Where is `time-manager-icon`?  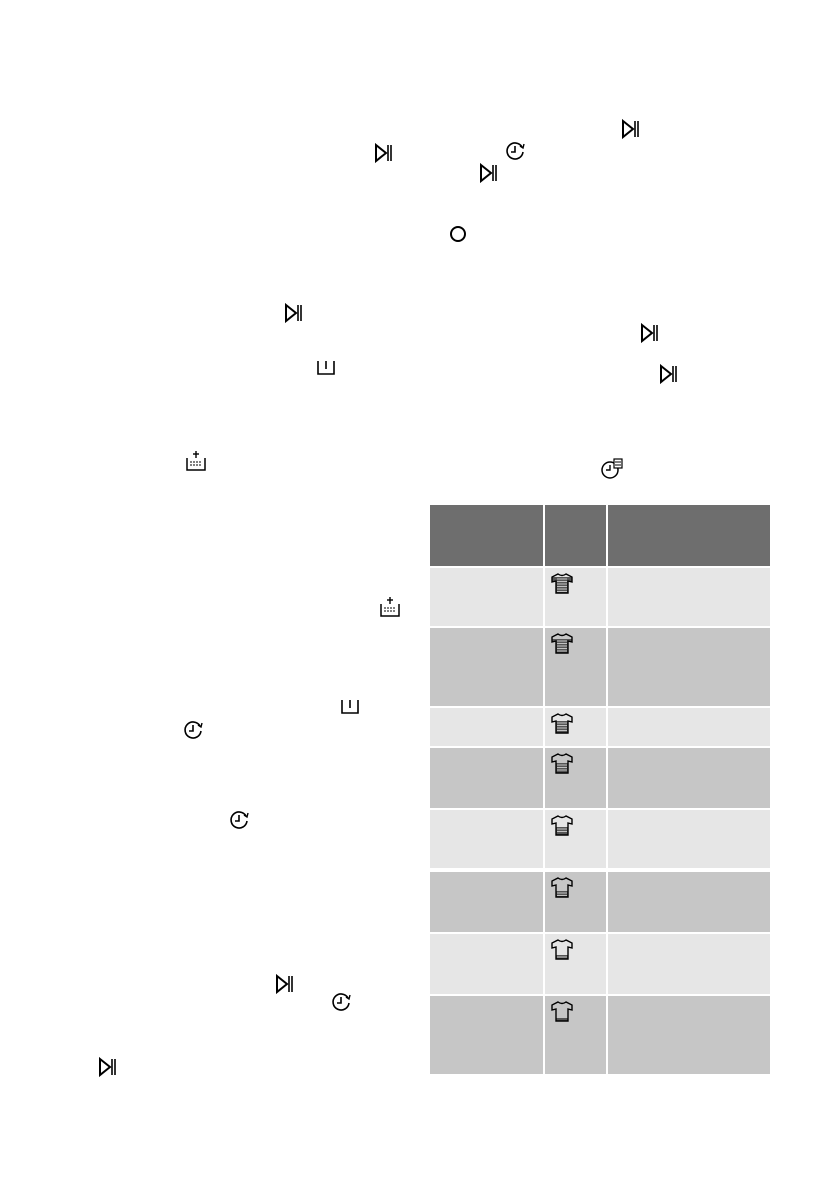
time-manager-icon is located at coordinates (612, 469).